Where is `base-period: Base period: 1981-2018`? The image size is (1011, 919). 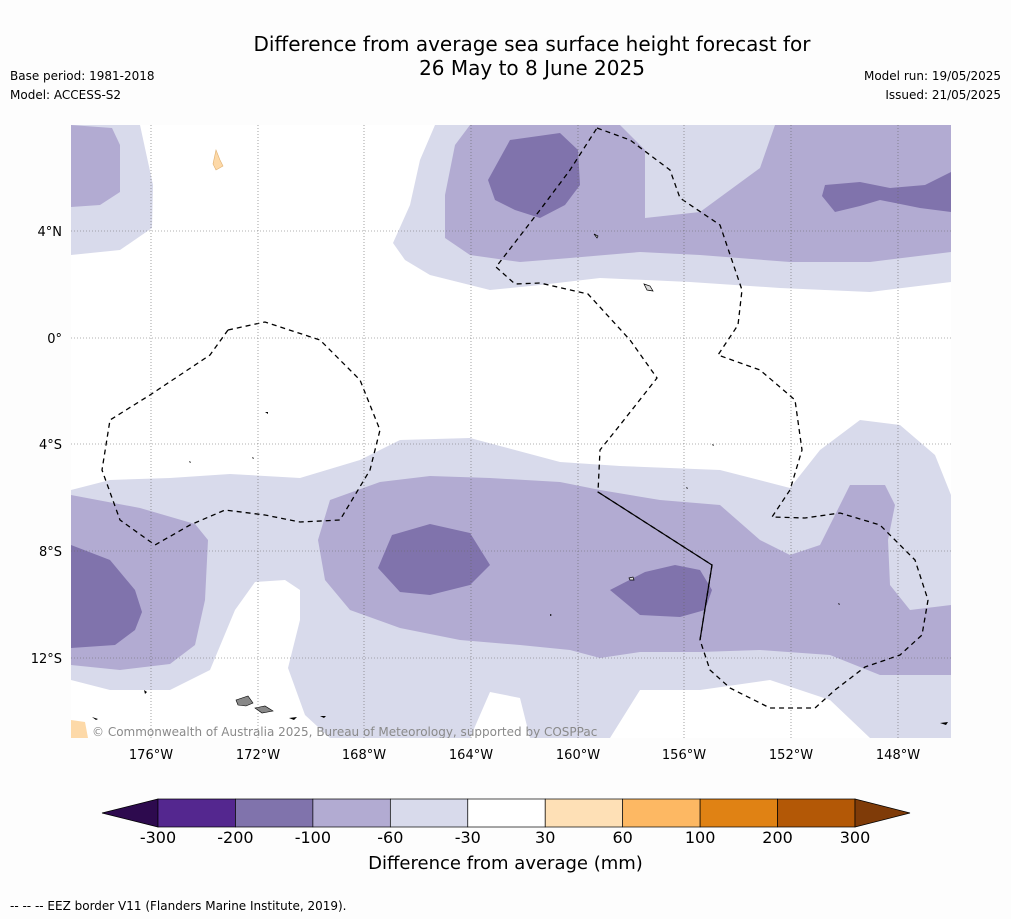 base-period: Base period: 1981-2018 is located at coordinates (82, 76).